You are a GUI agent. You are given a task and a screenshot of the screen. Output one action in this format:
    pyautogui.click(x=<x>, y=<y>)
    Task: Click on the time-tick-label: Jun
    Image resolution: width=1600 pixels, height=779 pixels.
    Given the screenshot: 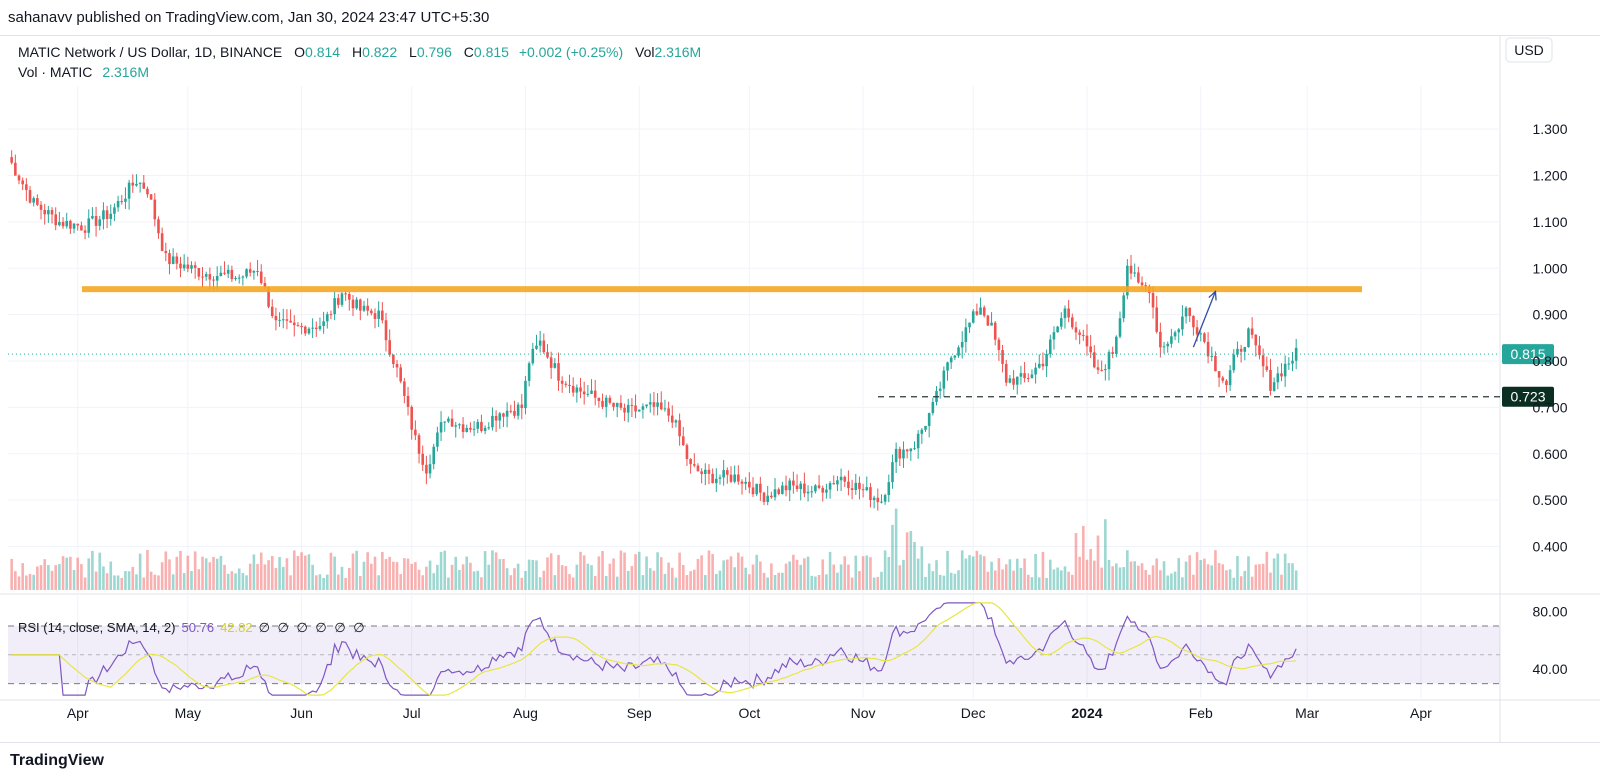 What is the action you would take?
    pyautogui.click(x=301, y=713)
    